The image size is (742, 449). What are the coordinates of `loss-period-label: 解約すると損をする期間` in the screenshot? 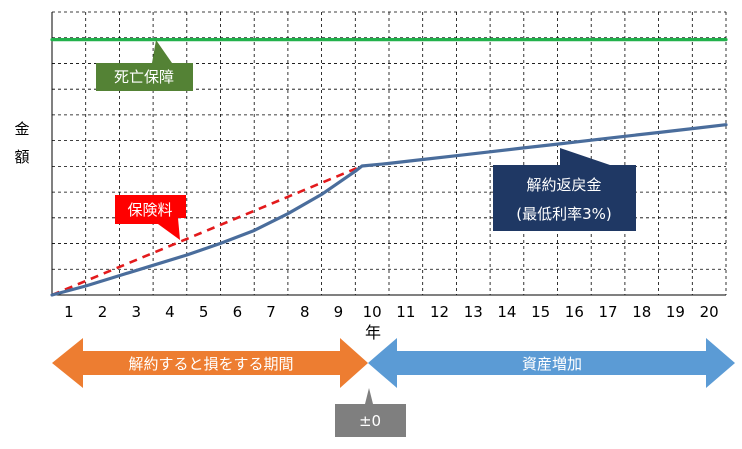 It's located at (210, 364).